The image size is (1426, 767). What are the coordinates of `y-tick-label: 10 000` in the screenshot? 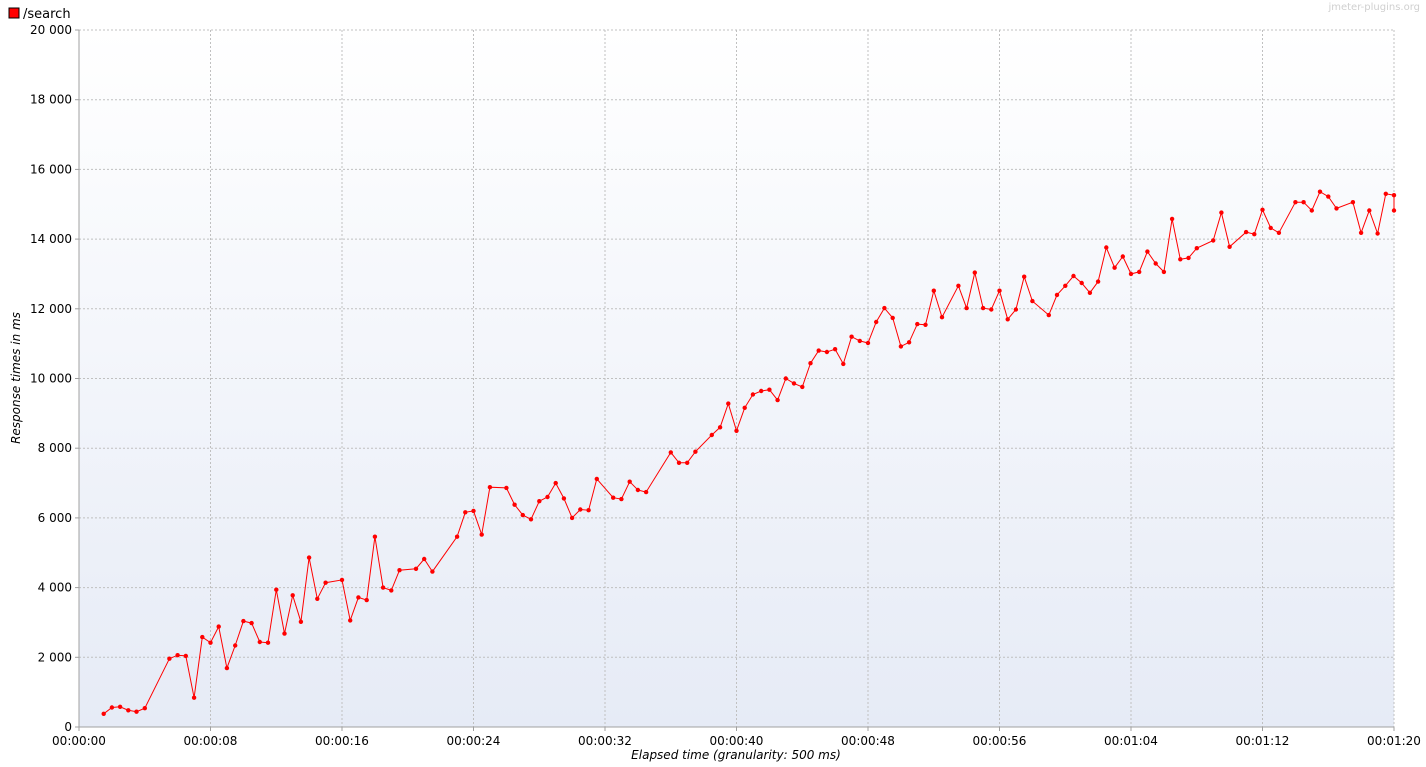 It's located at (51, 379).